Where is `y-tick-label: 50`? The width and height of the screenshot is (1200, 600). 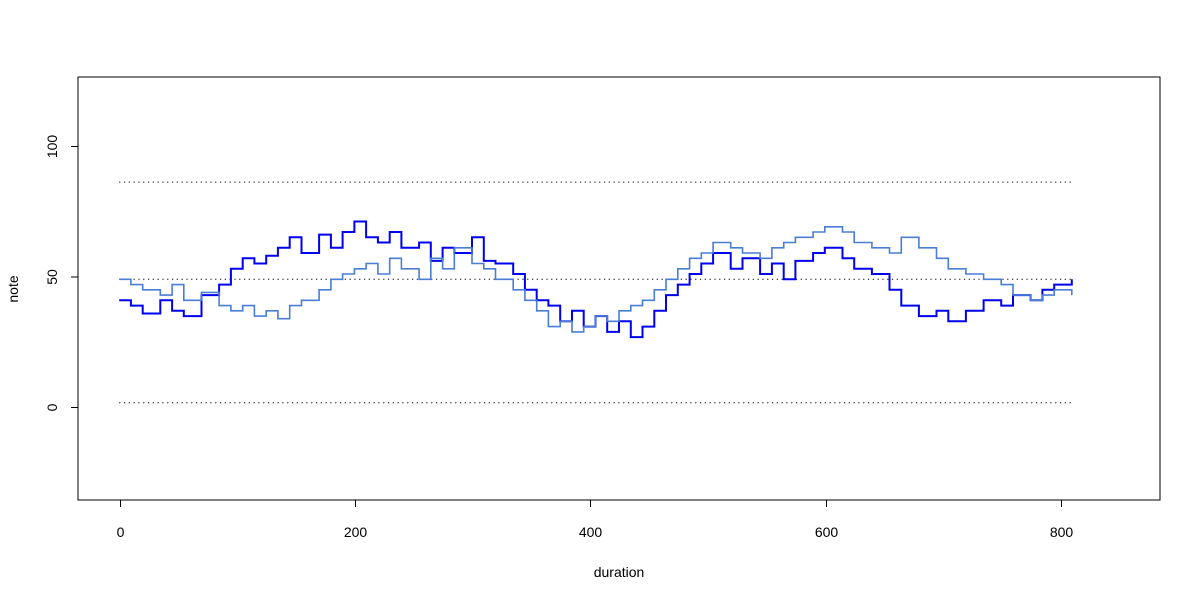
y-tick-label: 50 is located at coordinates (52, 277).